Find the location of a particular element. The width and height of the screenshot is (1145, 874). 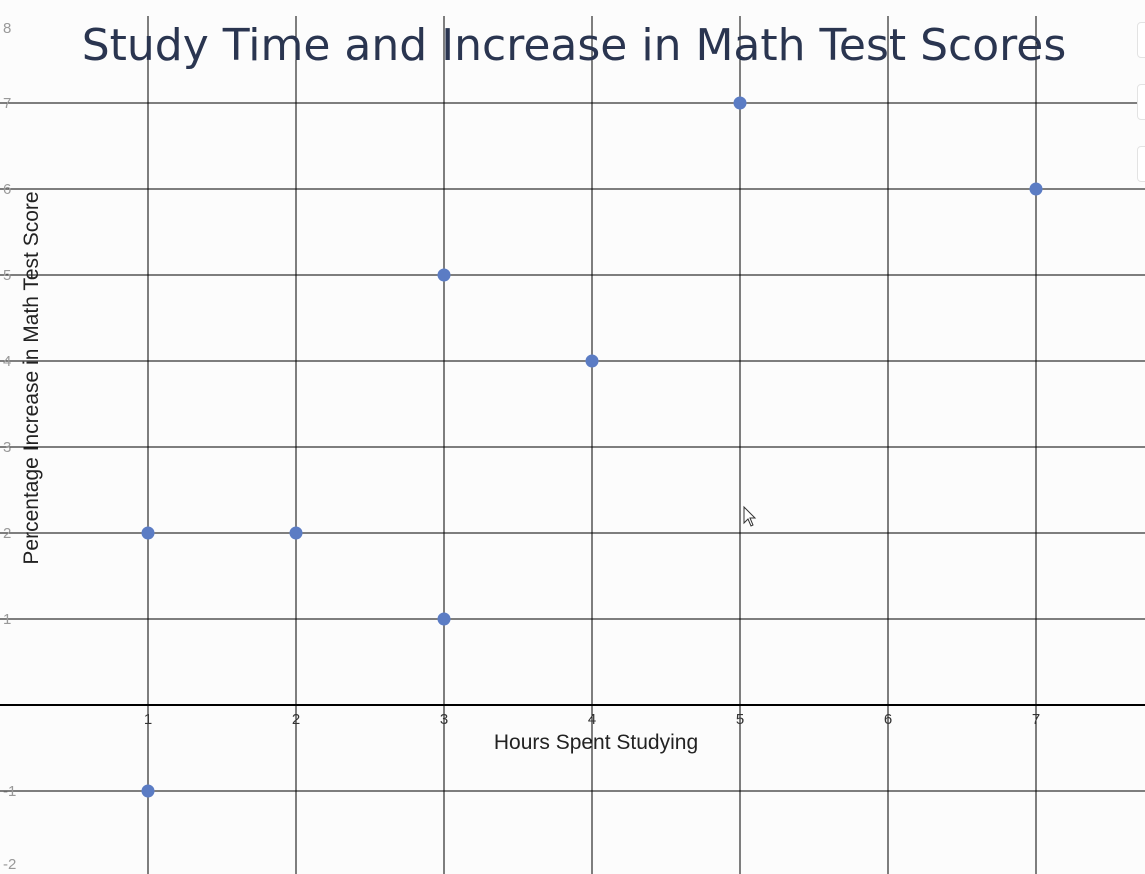

mouse-pointer-icon is located at coordinates (750, 516).